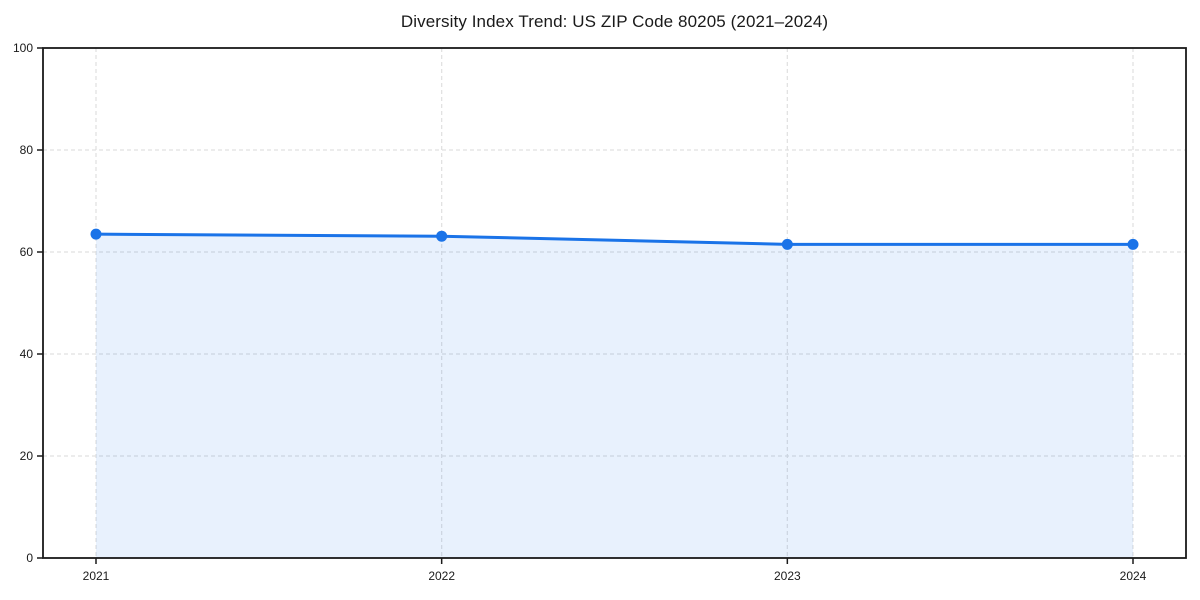  Describe the element at coordinates (27, 150) in the screenshot. I see `y-tick-label: 80` at that location.